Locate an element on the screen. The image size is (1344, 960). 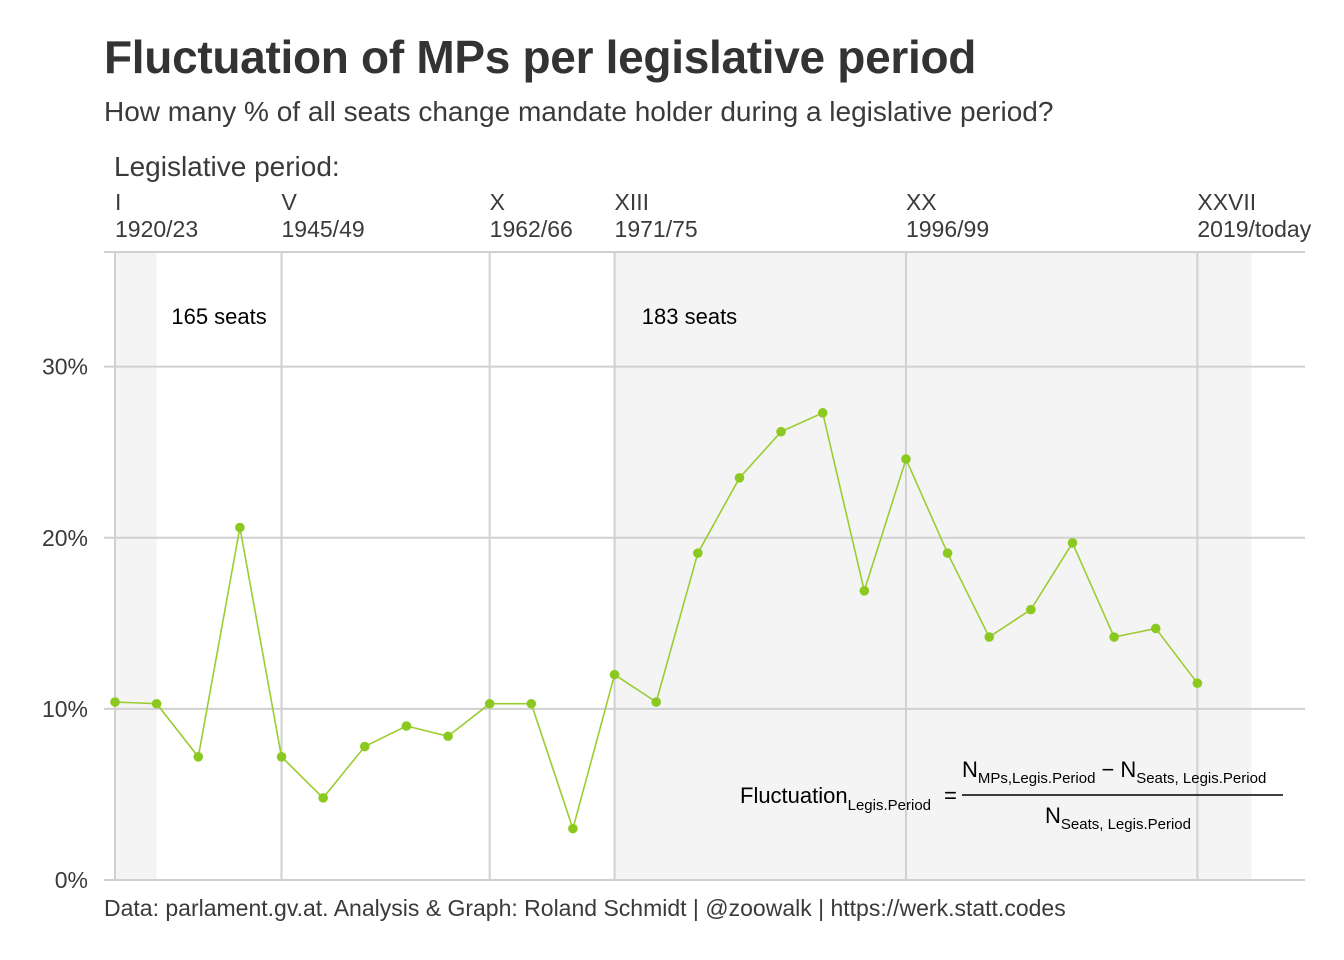
y-tick-label: 10% is located at coordinates (65, 709).